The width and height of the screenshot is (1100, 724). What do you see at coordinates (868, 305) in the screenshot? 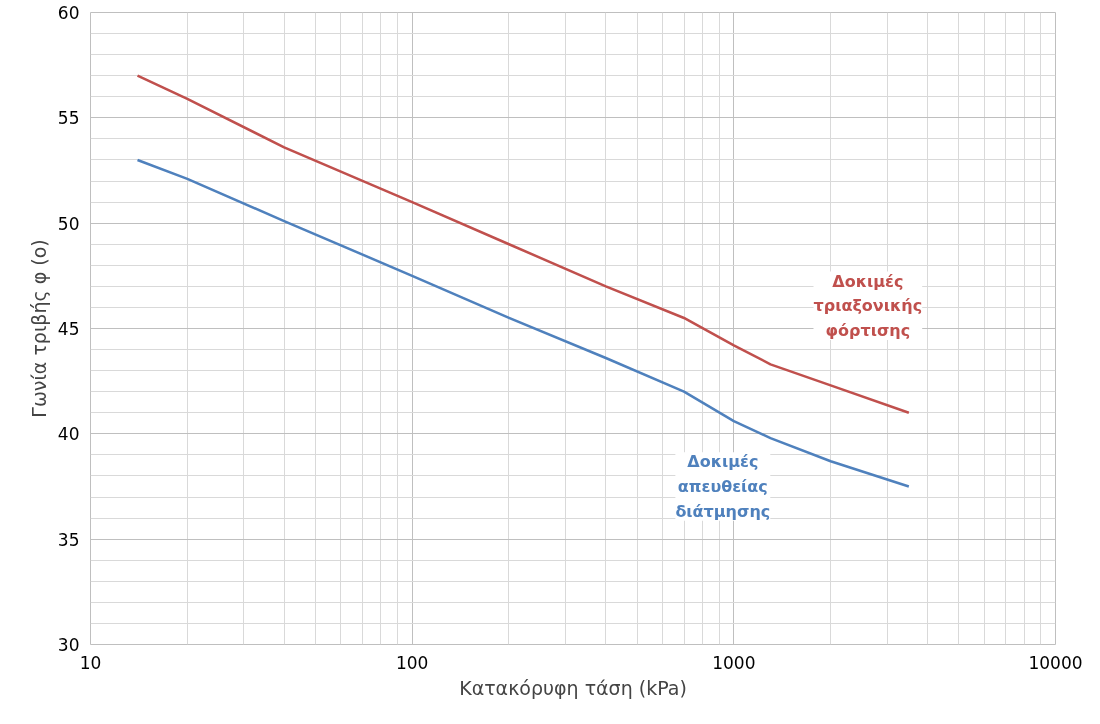
I see `text: Δοκιμές τριαξονικής φόρτισης` at bounding box center [868, 305].